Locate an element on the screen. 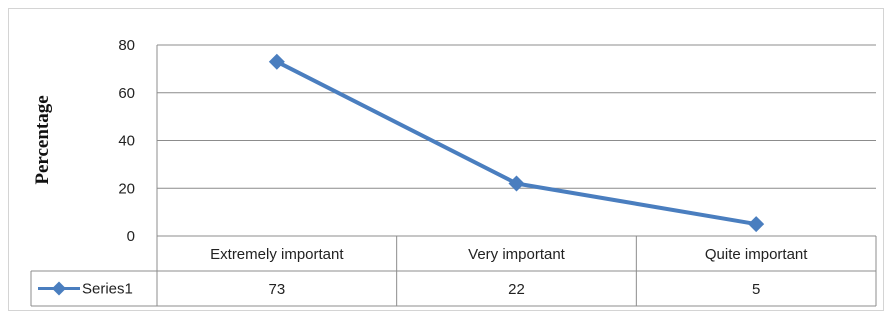 Image resolution: width=894 pixels, height=321 pixels. y-tick-label-60: 60 is located at coordinates (126, 93).